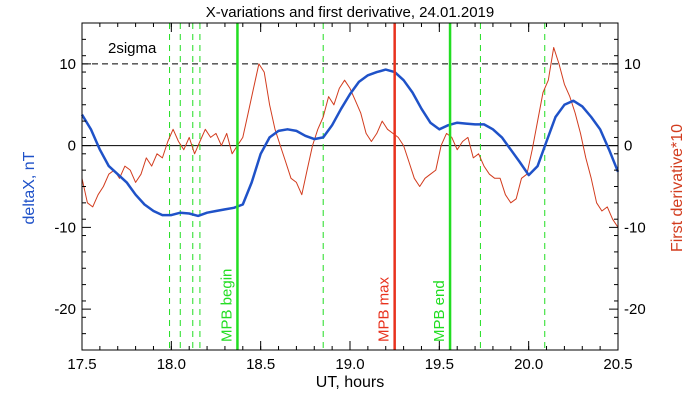 The image size is (700, 400). Describe the element at coordinates (29, 187) in the screenshot. I see `y-axis-label-left: deltaX, nT` at that location.